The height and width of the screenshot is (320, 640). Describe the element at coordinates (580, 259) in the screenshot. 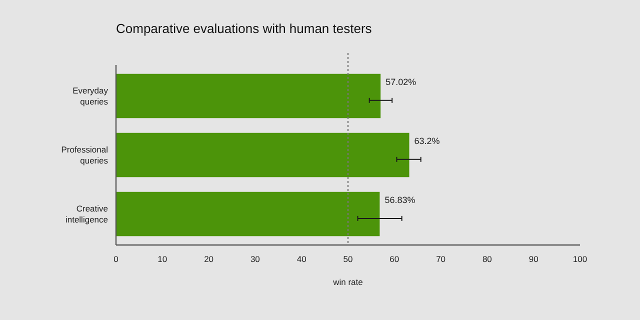

I see `x-tick-label: 100` at that location.